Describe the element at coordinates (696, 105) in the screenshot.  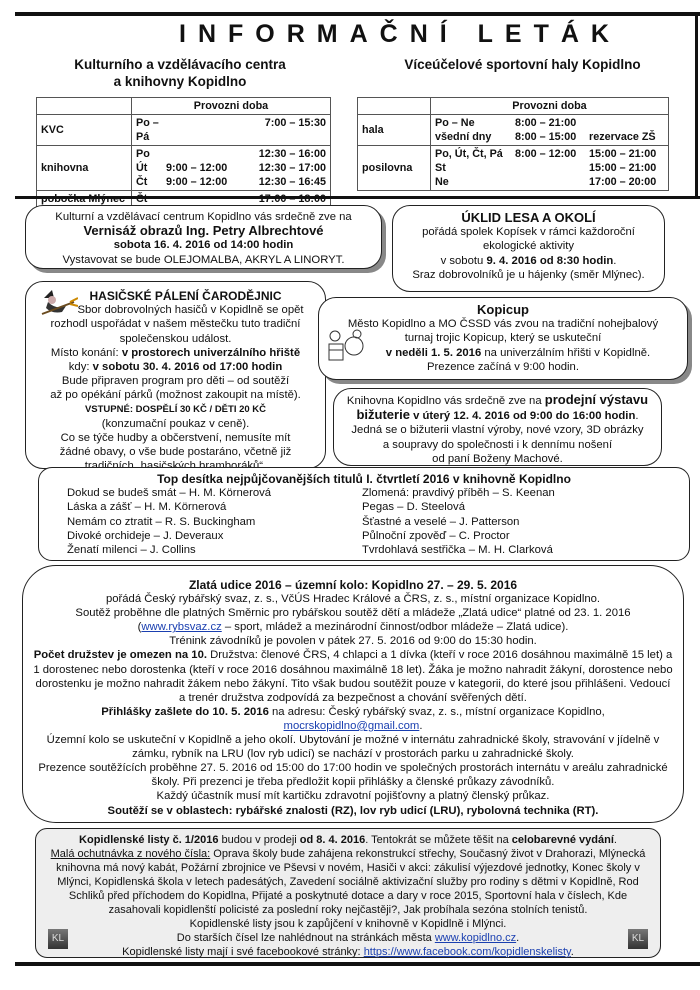
I see `right-rule` at that location.